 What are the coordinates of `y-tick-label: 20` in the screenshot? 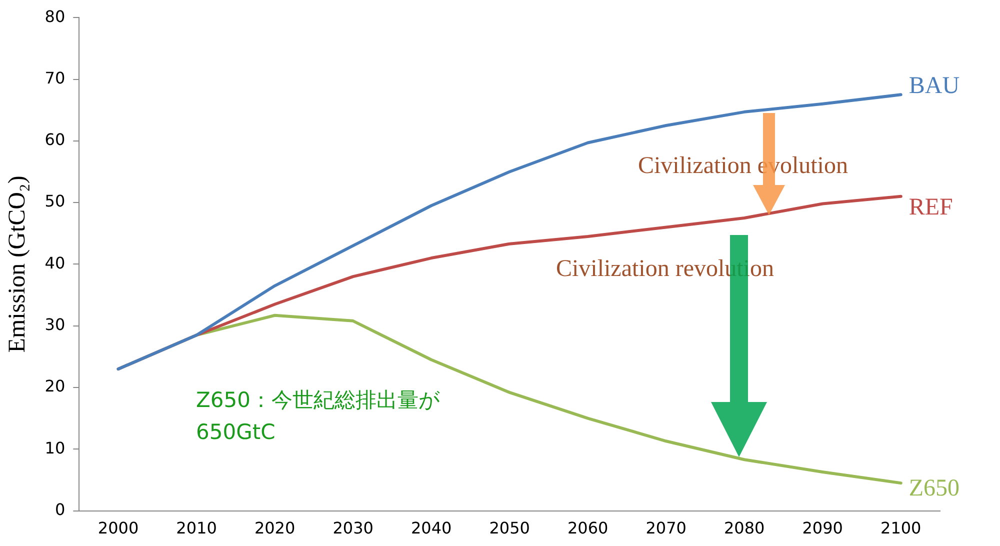 It's located at (55, 386).